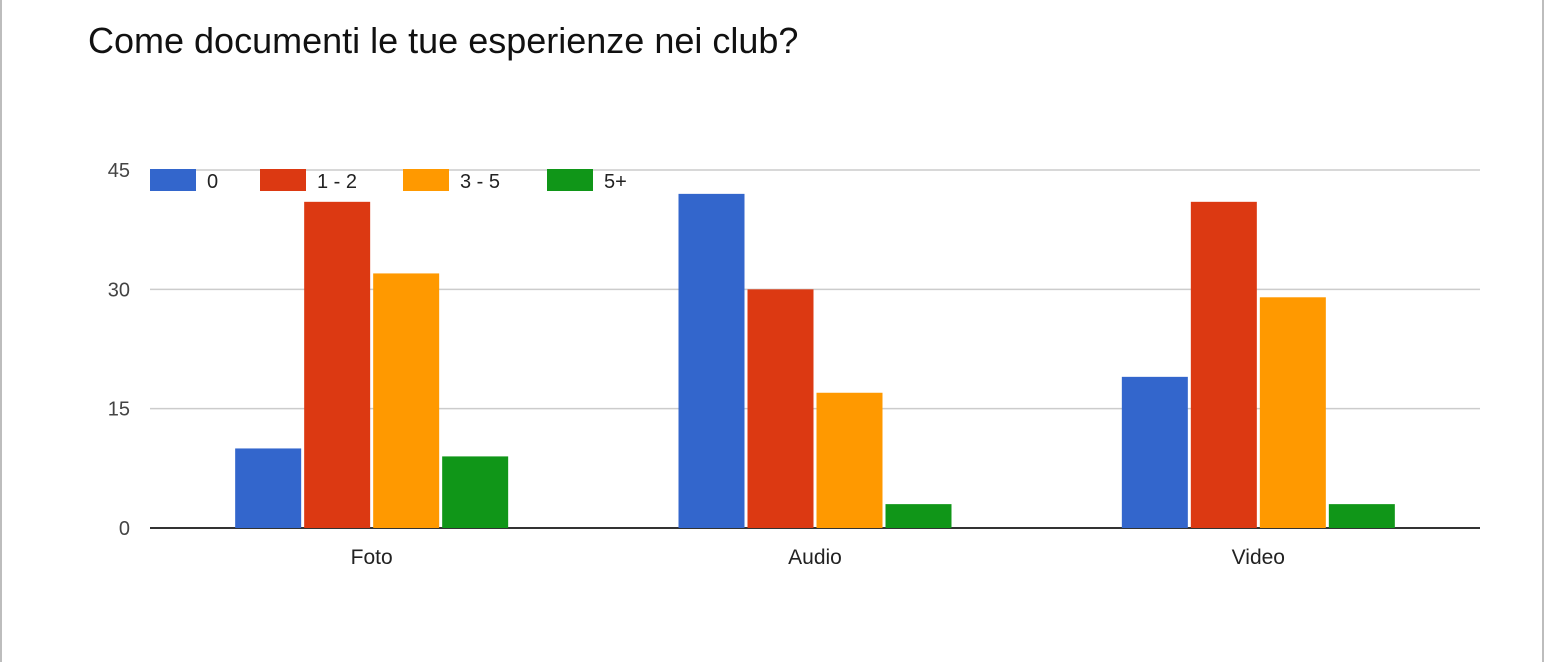 Image resolution: width=1544 pixels, height=662 pixels. Describe the element at coordinates (119, 290) in the screenshot. I see `y-tick-label: 30` at that location.